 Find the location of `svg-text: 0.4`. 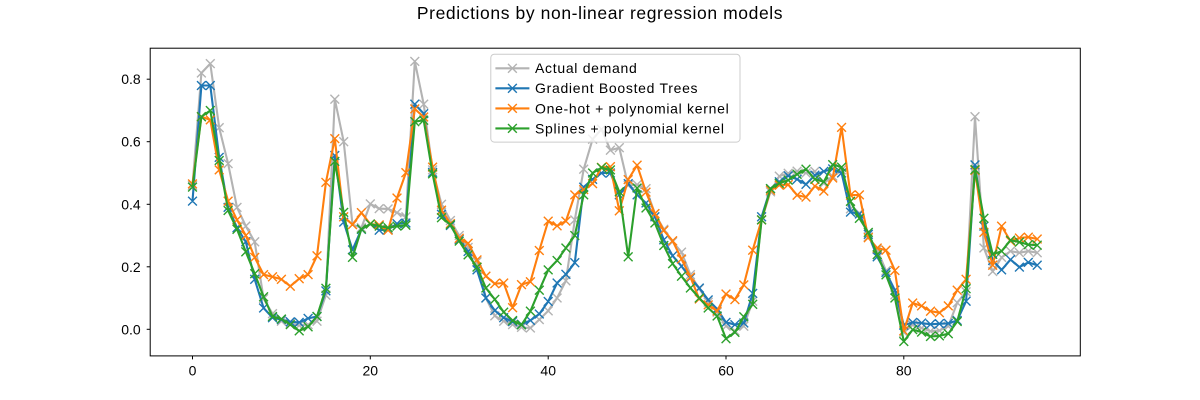

svg-text: 0.4 is located at coordinates (131, 204).